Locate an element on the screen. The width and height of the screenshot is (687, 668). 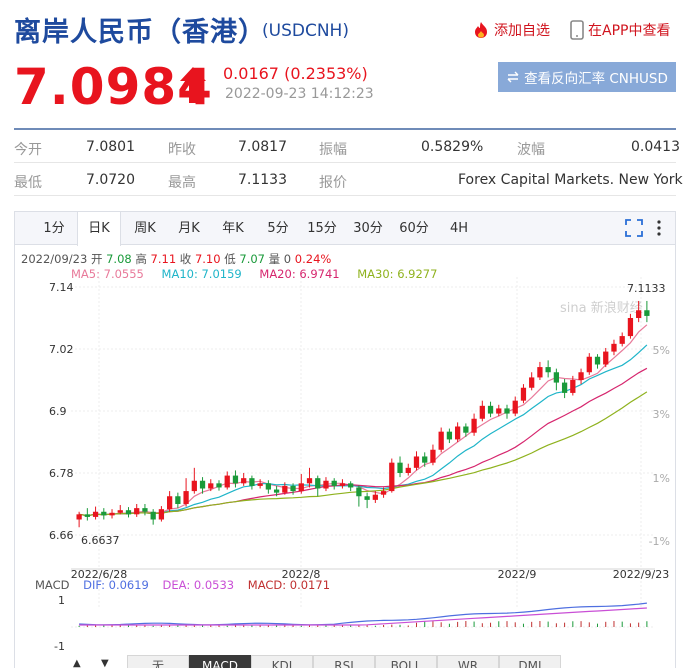
tab-5min: 5分 is located at coordinates (278, 228).